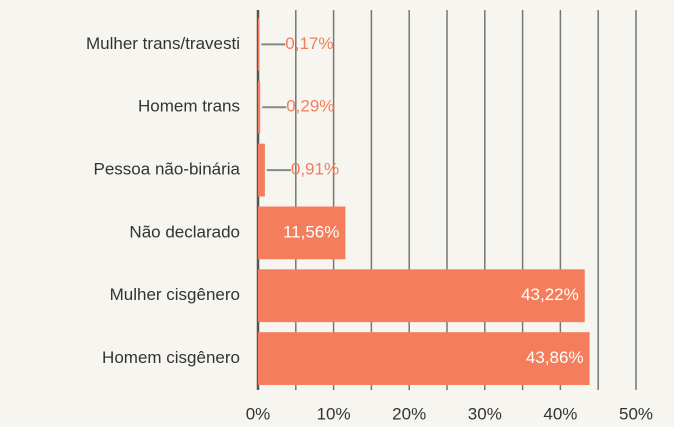 The height and width of the screenshot is (427, 674). What do you see at coordinates (310, 106) in the screenshot?
I see `value-label: 0,29%` at bounding box center [310, 106].